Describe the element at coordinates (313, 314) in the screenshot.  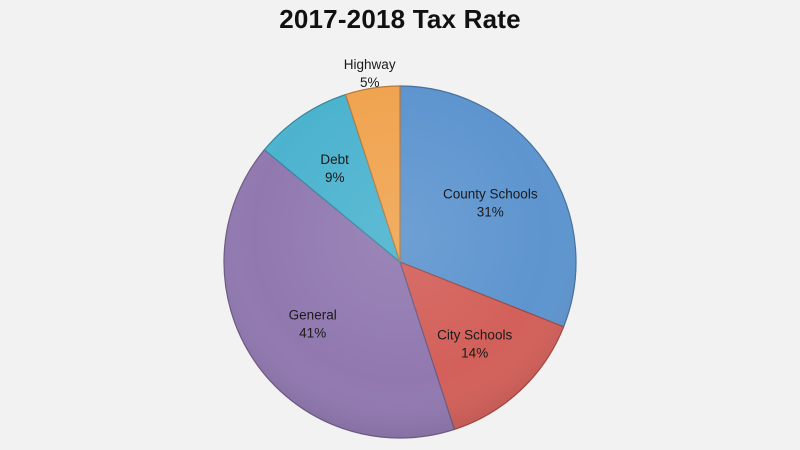
I see `slice-label-general: General` at that location.